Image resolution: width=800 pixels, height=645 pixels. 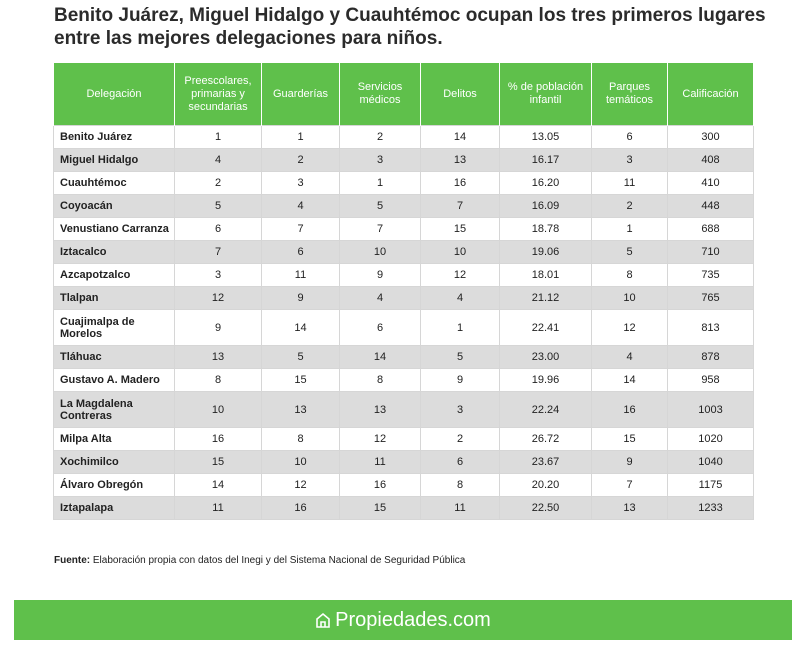 What do you see at coordinates (114, 160) in the screenshot?
I see `delegacion-name-cell: Miguel Hidalgo` at bounding box center [114, 160].